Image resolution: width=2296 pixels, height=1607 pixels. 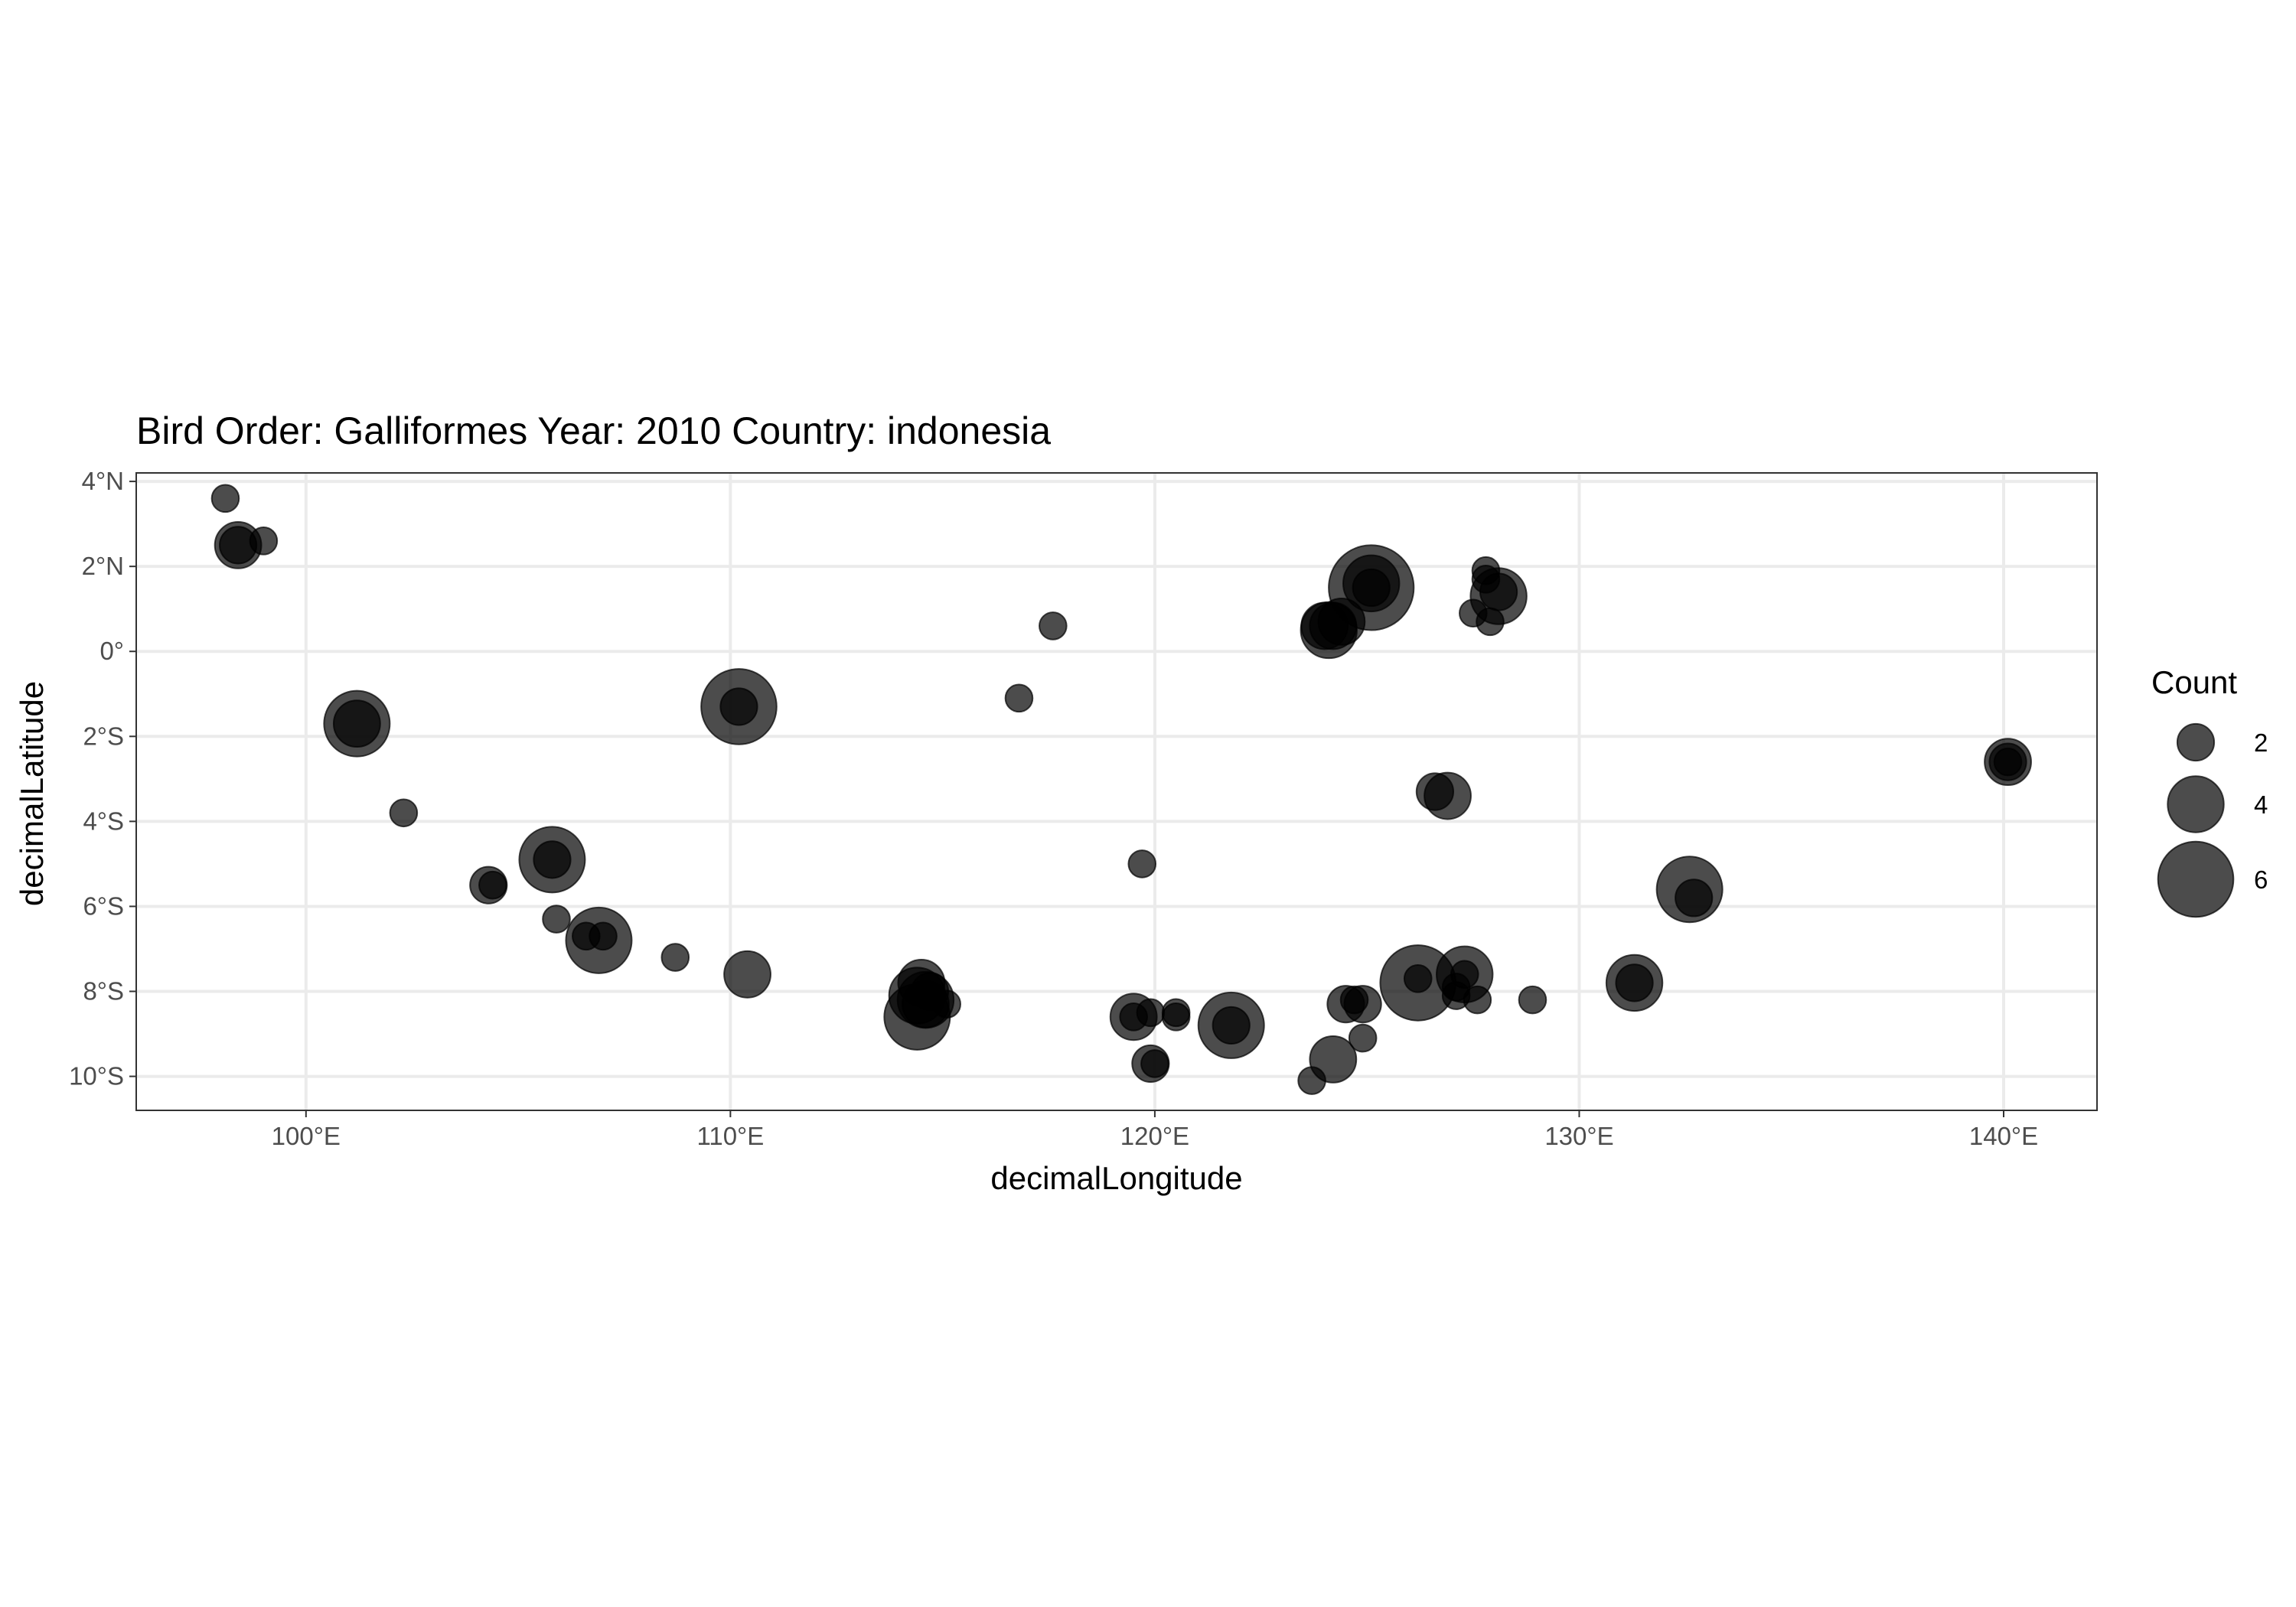 I want to click on x-axis-title: decimalLongitude, so click(x=1116, y=1178).